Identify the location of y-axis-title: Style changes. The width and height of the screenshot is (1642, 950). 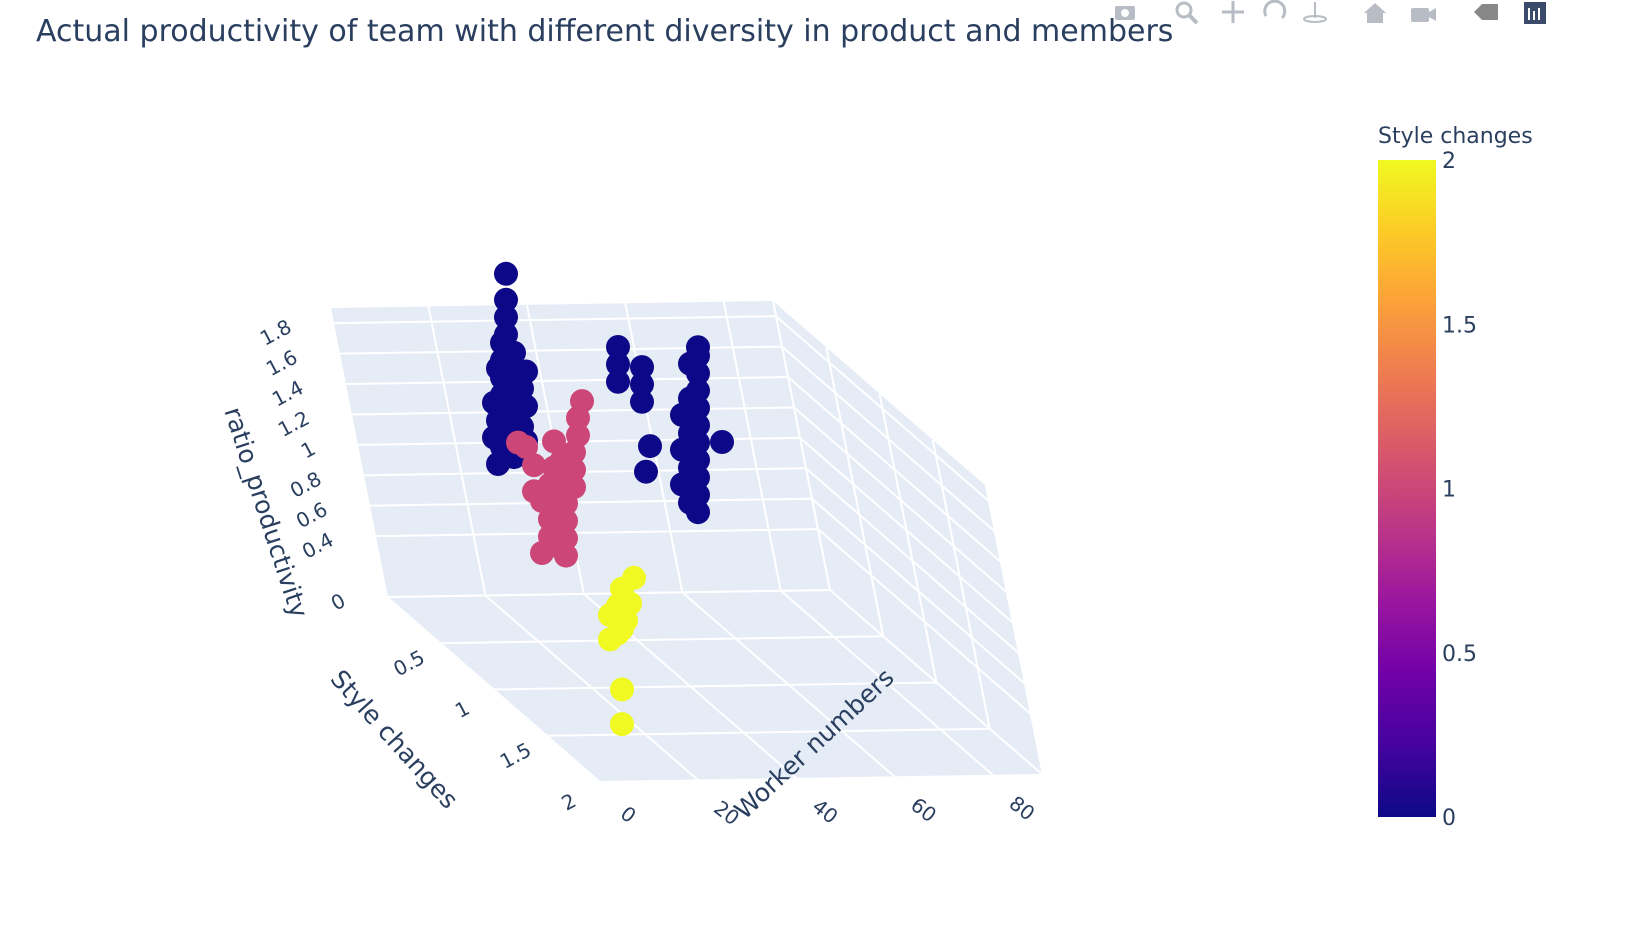
(394, 739).